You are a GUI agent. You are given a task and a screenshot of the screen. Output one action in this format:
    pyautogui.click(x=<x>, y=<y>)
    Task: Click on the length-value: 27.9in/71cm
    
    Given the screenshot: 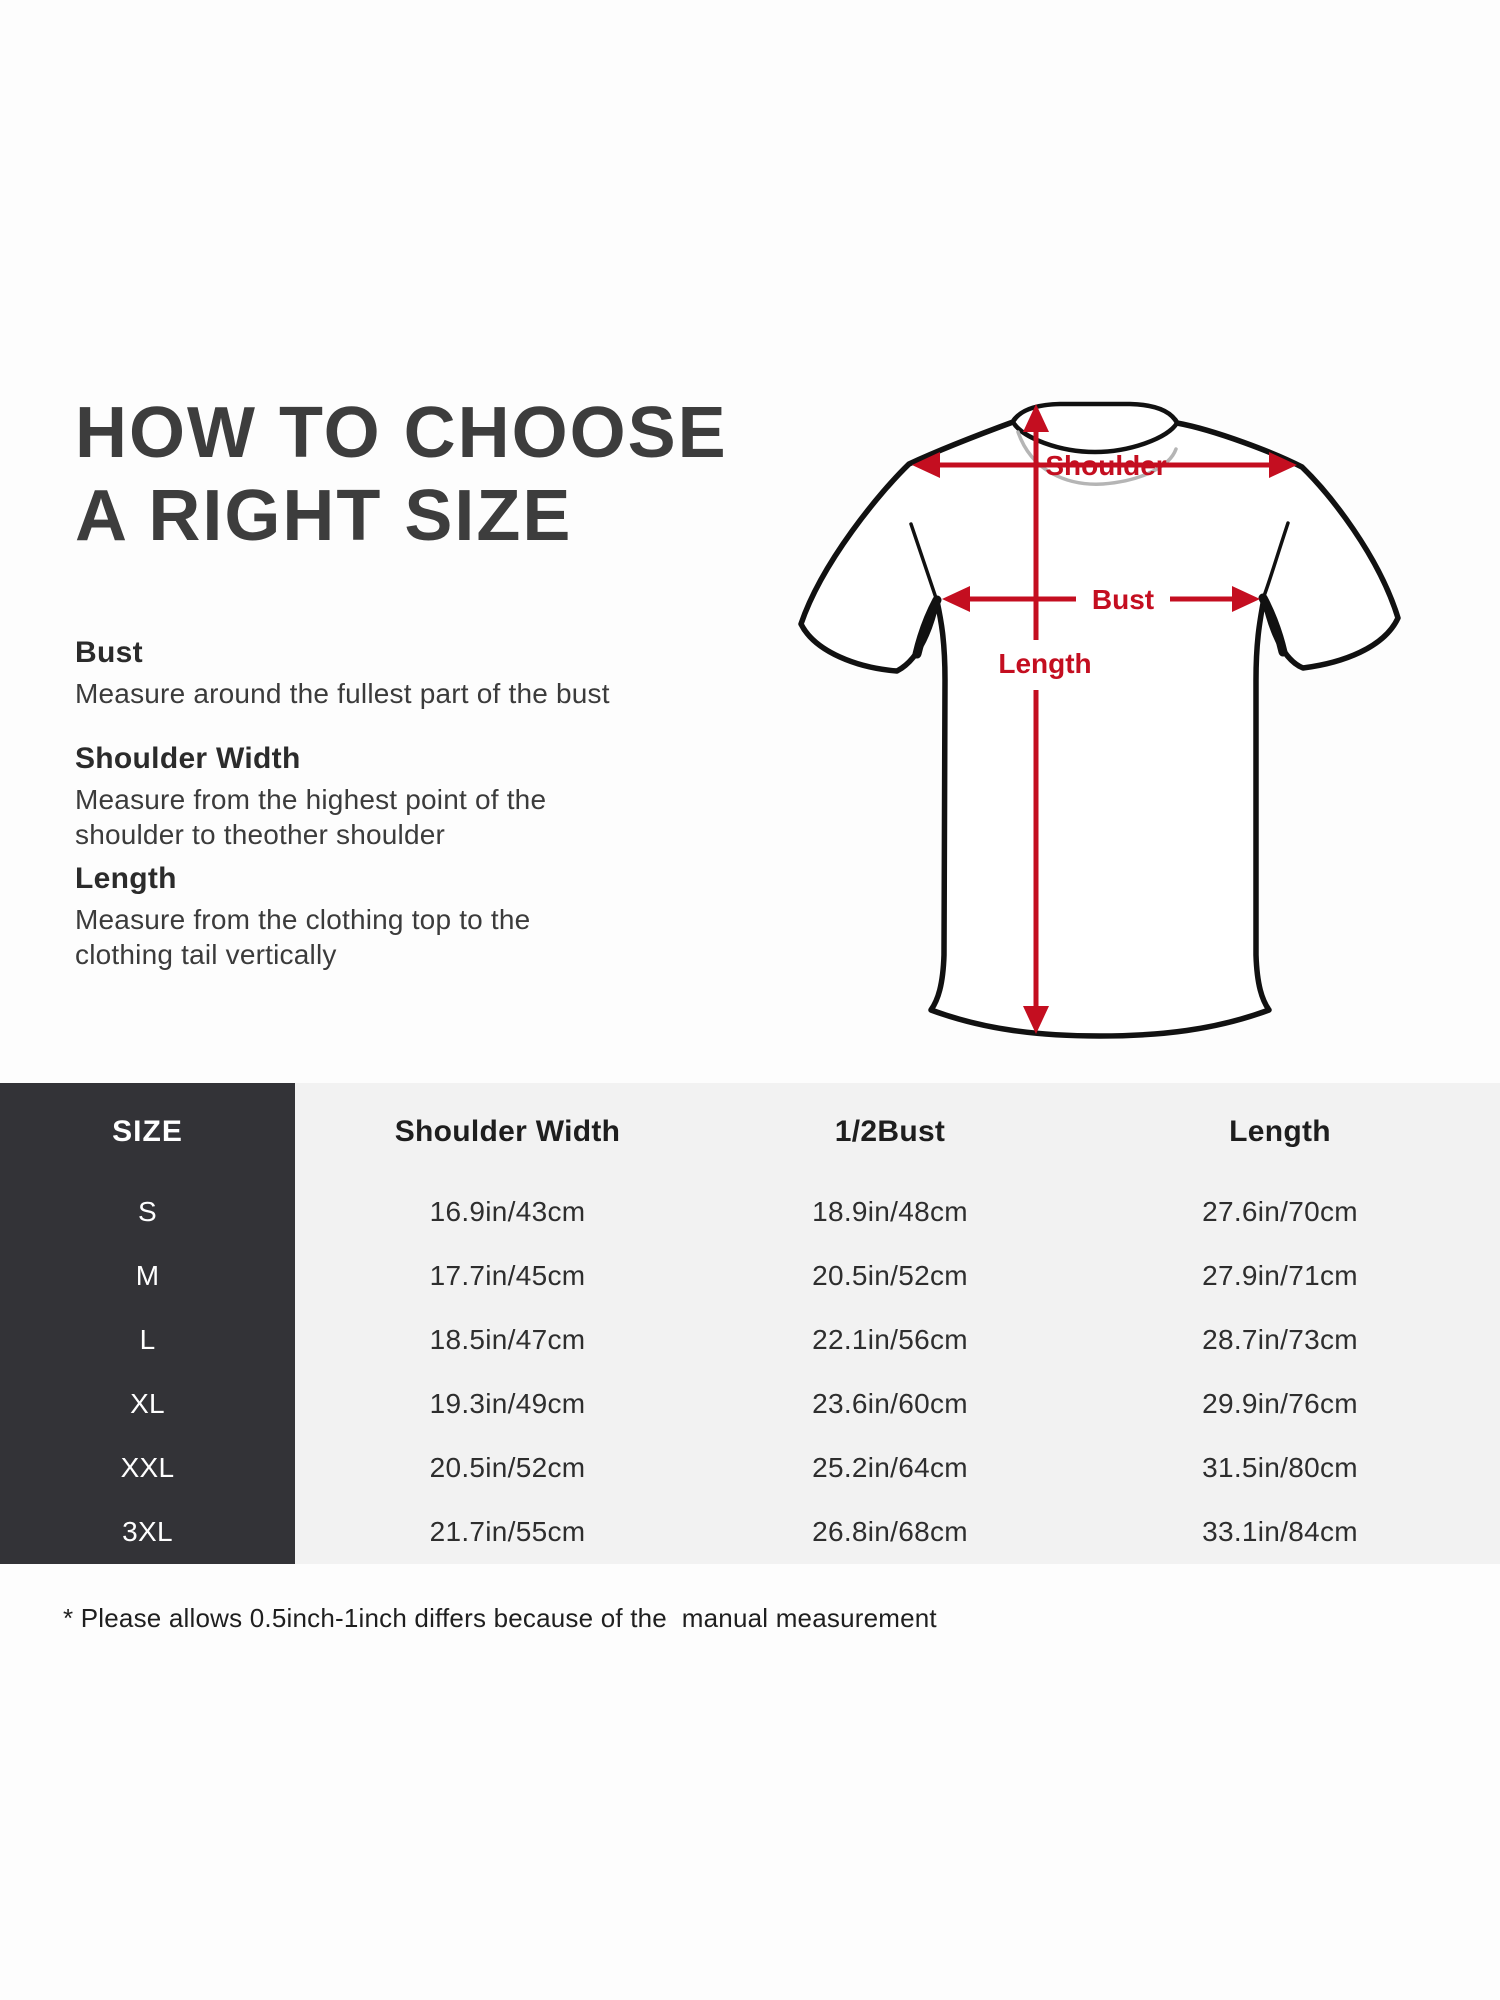 What is the action you would take?
    pyautogui.click(x=1280, y=1276)
    